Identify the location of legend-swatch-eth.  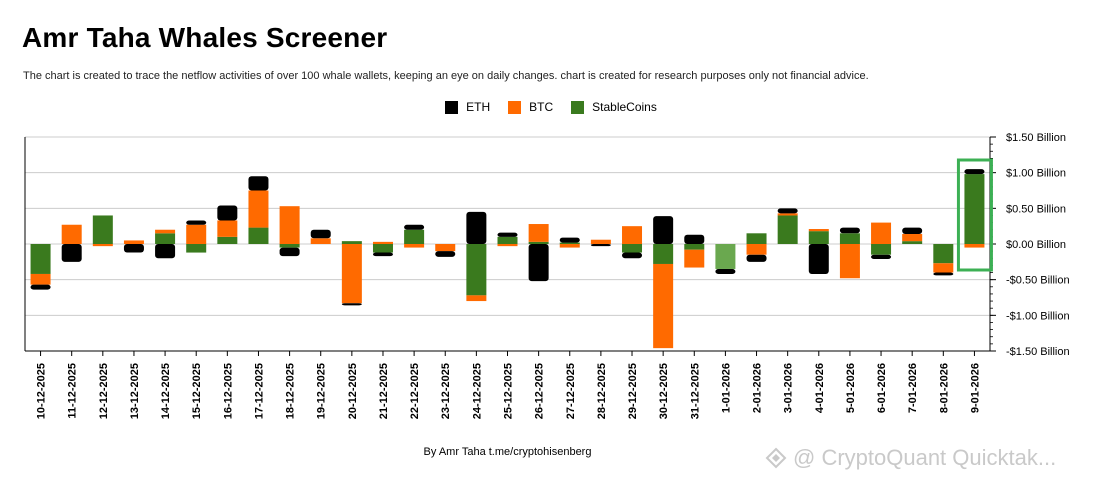
(452, 107).